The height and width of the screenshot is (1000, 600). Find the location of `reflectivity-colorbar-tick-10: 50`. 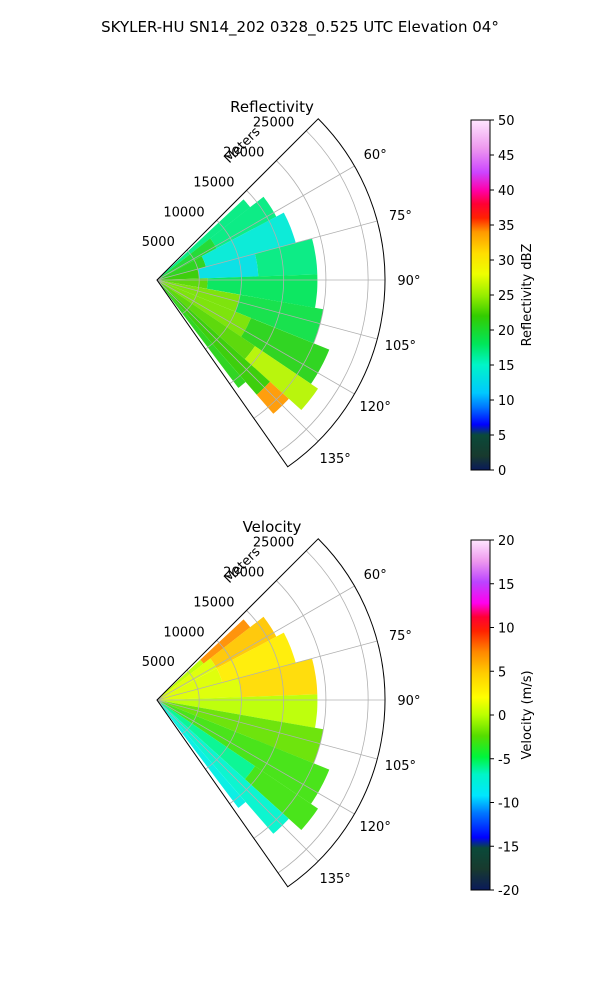

reflectivity-colorbar-tick-10: 50 is located at coordinates (506, 121).